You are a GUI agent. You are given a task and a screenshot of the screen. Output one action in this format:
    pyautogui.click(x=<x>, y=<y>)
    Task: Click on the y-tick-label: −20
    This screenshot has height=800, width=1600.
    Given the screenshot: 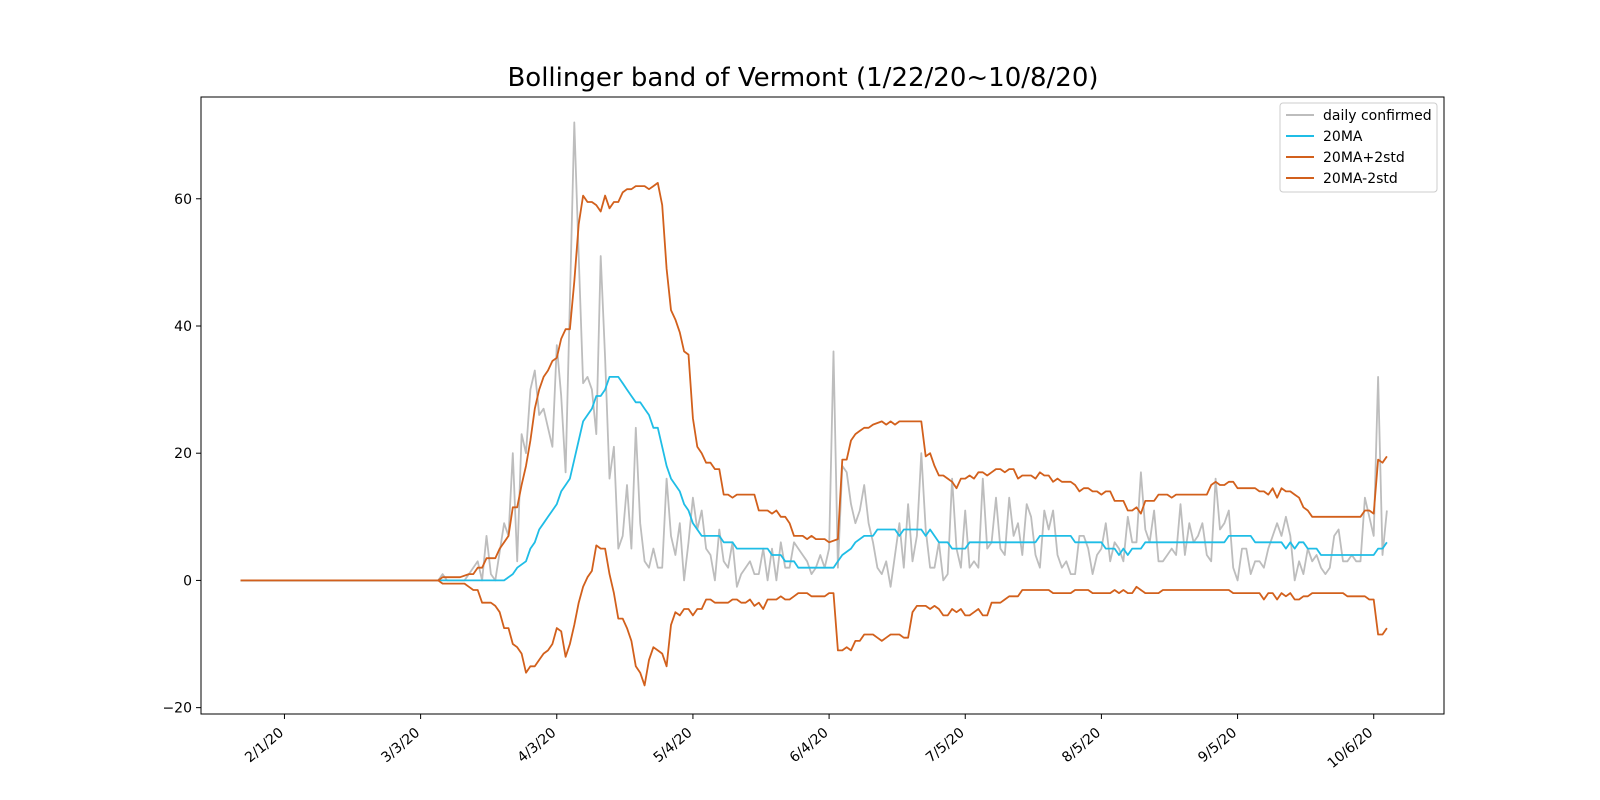 What is the action you would take?
    pyautogui.click(x=177, y=709)
    